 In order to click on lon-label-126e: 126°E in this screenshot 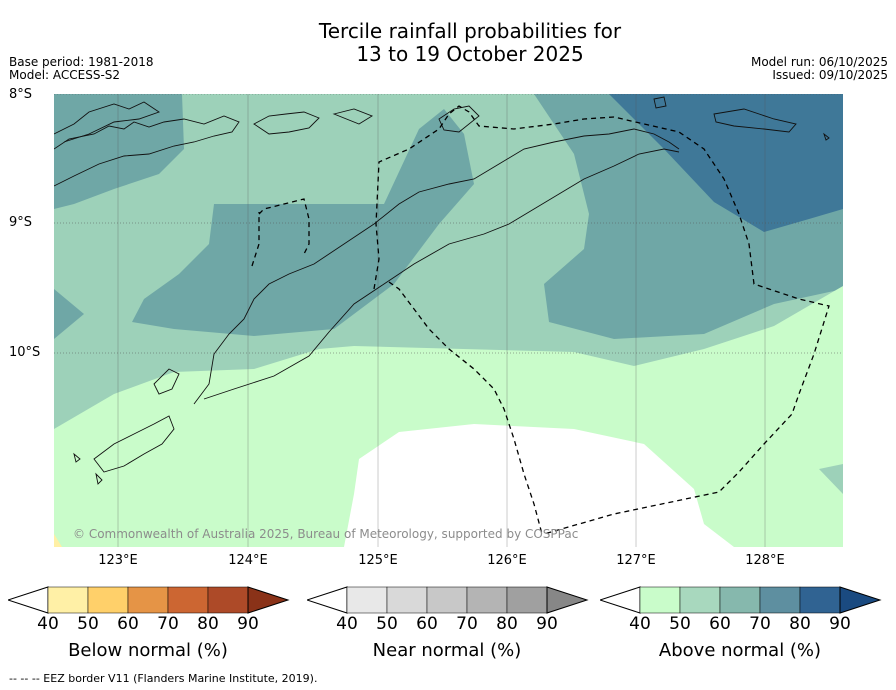, I will do `click(507, 560)`.